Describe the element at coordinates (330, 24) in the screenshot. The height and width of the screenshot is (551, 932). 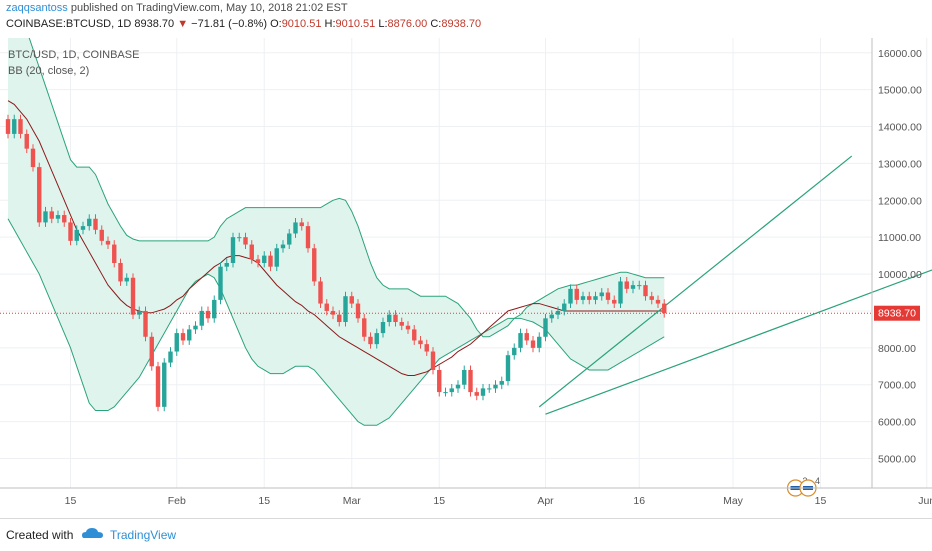
I see `high-label: H:` at that location.